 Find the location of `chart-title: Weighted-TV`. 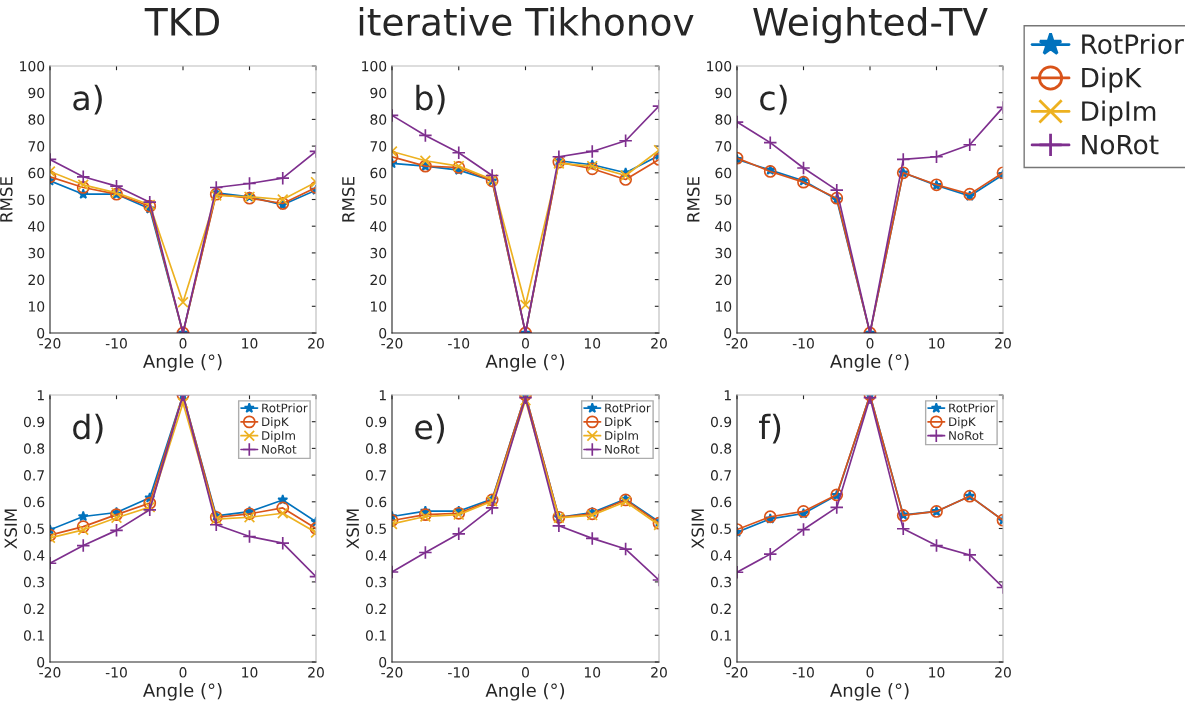

chart-title: Weighted-TV is located at coordinates (870, 25).